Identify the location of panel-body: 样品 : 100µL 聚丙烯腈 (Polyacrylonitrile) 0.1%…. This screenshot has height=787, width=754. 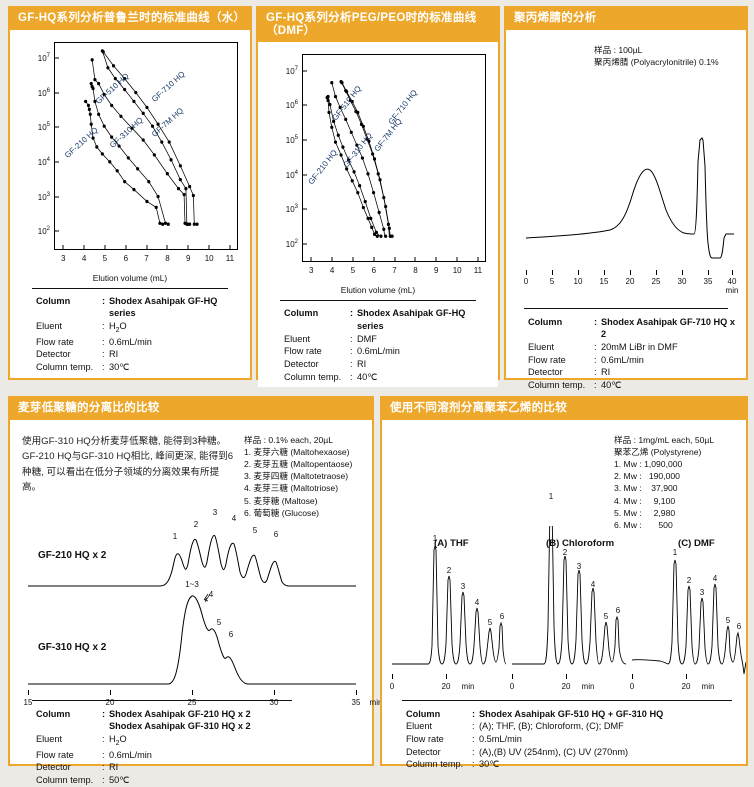
(626, 209).